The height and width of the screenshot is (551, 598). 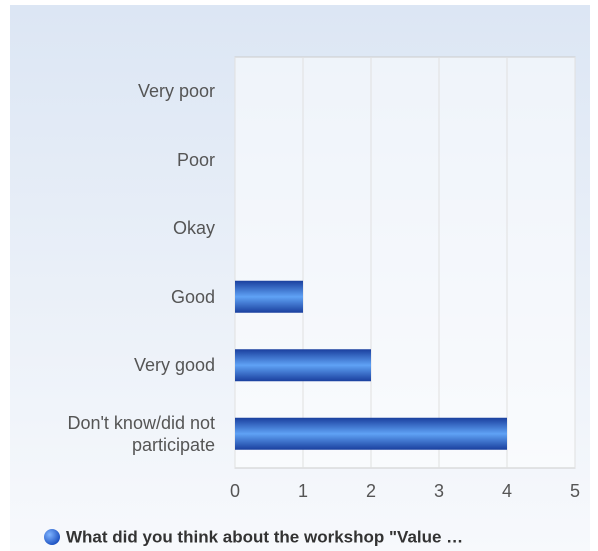 What do you see at coordinates (193, 228) in the screenshot?
I see `y-tick-label: Okay` at bounding box center [193, 228].